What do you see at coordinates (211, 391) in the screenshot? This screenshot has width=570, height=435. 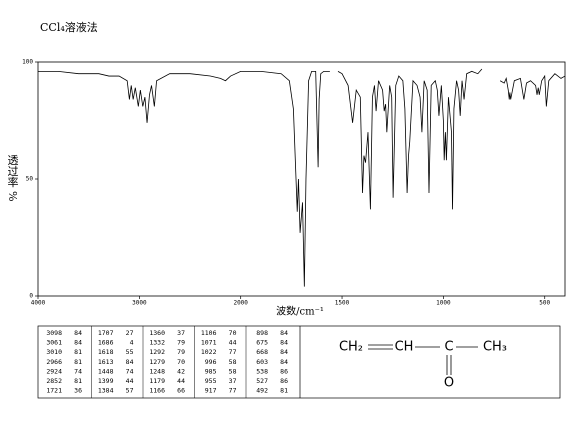 I see `peak-wavenumber: 917` at bounding box center [211, 391].